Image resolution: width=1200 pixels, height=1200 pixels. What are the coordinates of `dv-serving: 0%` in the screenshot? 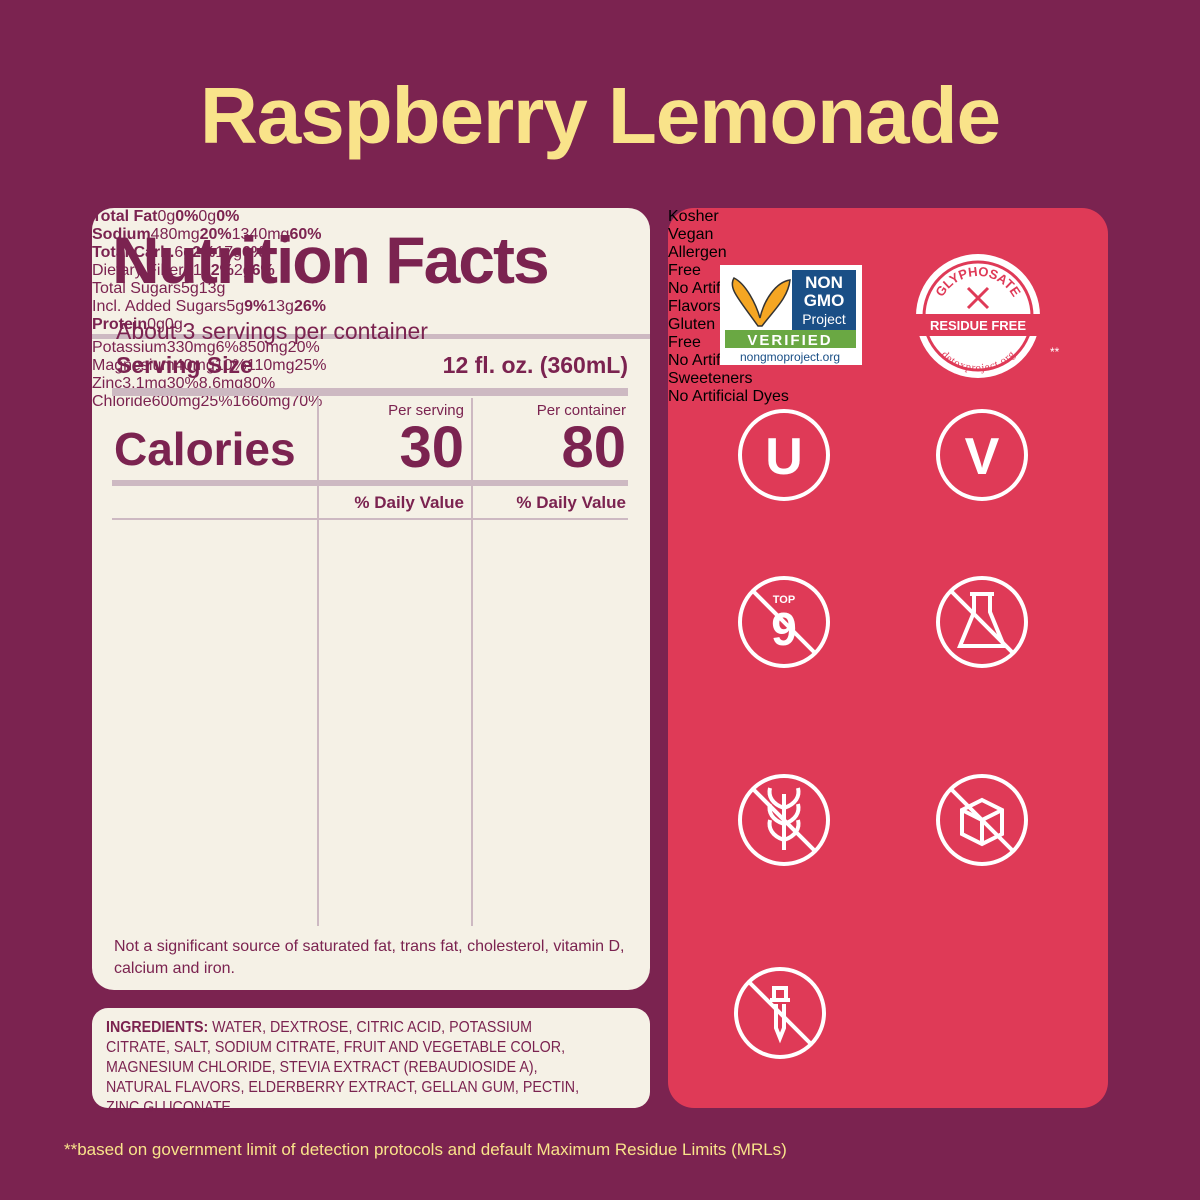 It's located at (187, 216).